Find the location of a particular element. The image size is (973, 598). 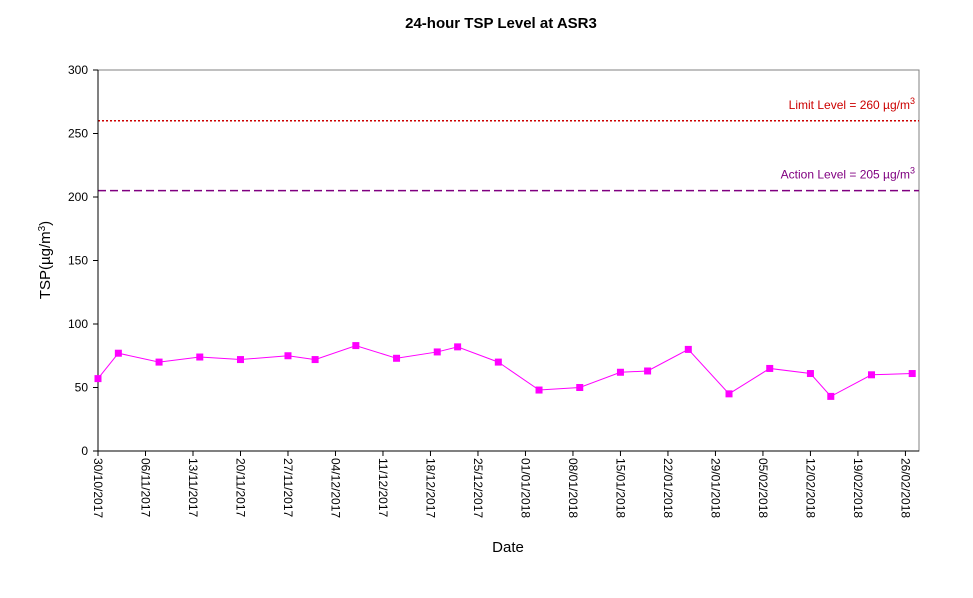

series-group is located at coordinates (505, 371).